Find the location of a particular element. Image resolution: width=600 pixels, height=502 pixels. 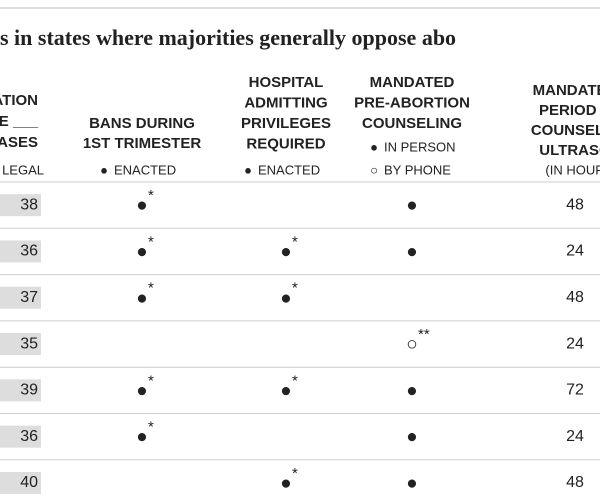

column-header: ULTRASO is located at coordinates (569, 150).